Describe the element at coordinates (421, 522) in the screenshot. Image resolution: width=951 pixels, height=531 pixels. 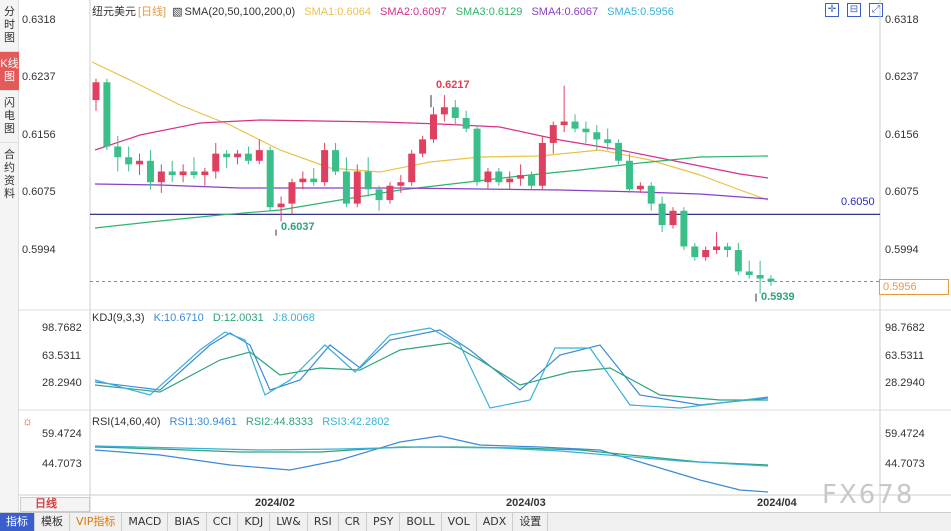
I see `tab-boll: BOLL` at that location.